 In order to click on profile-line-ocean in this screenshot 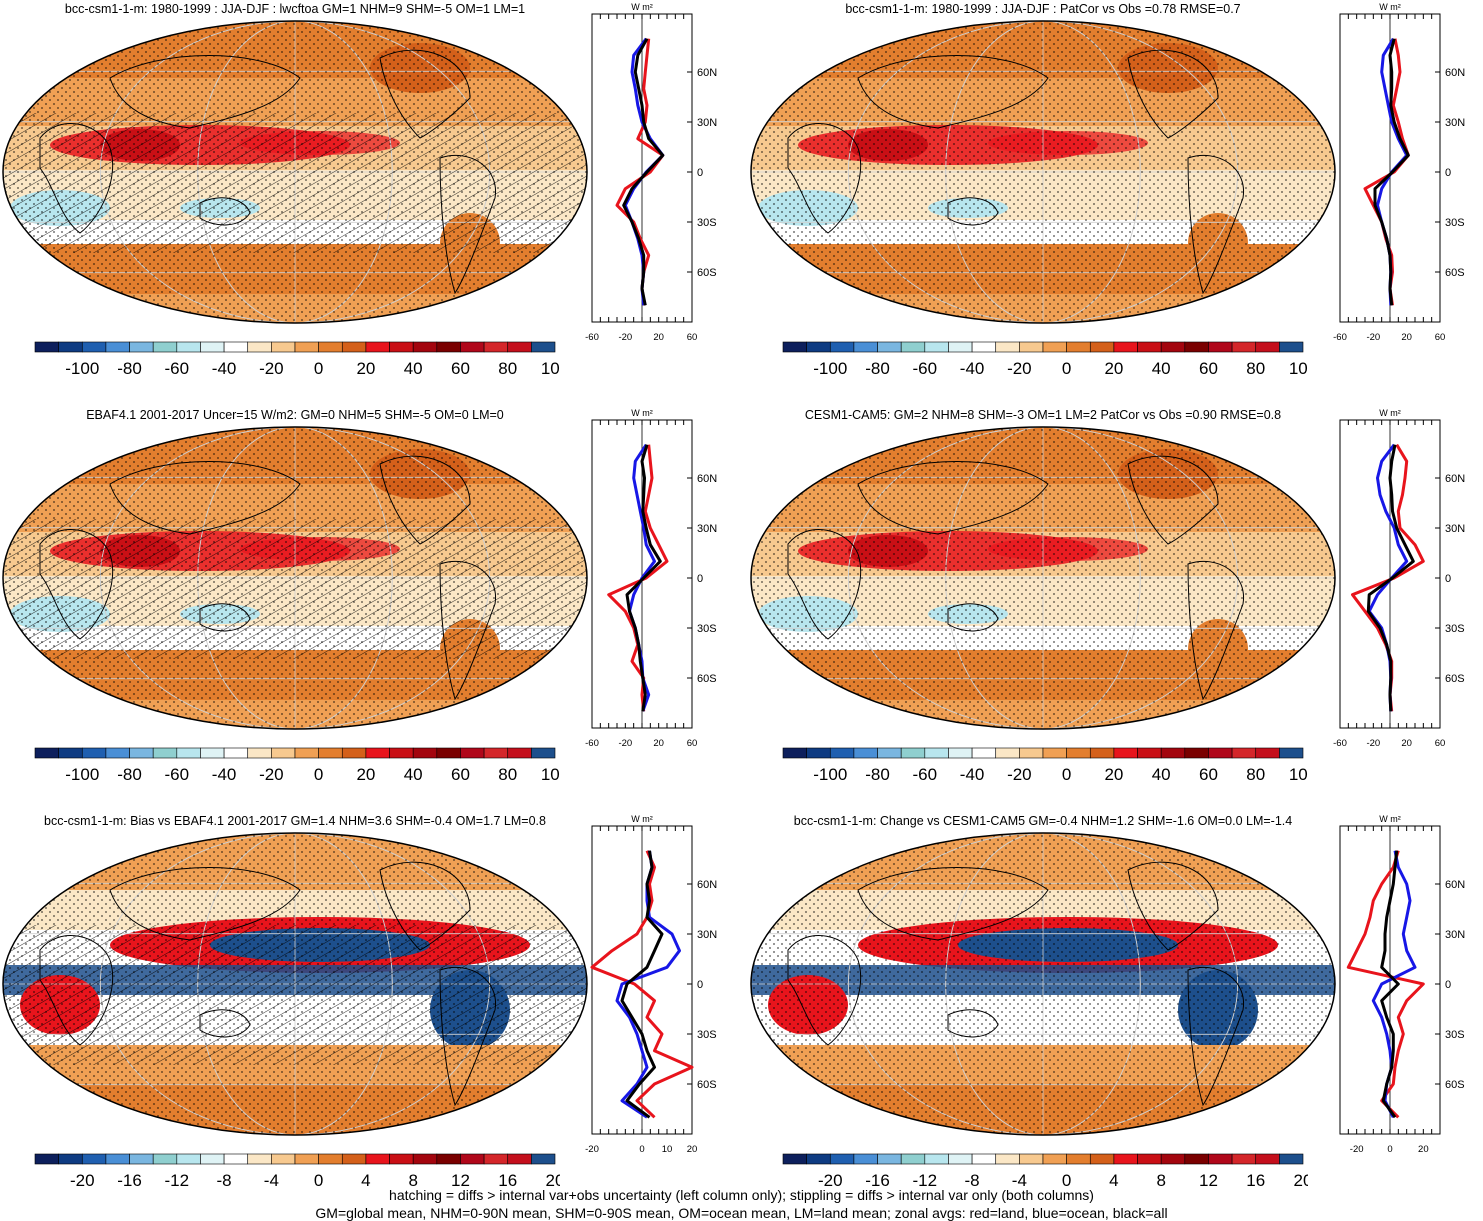, I will do `click(1388, 577)`.